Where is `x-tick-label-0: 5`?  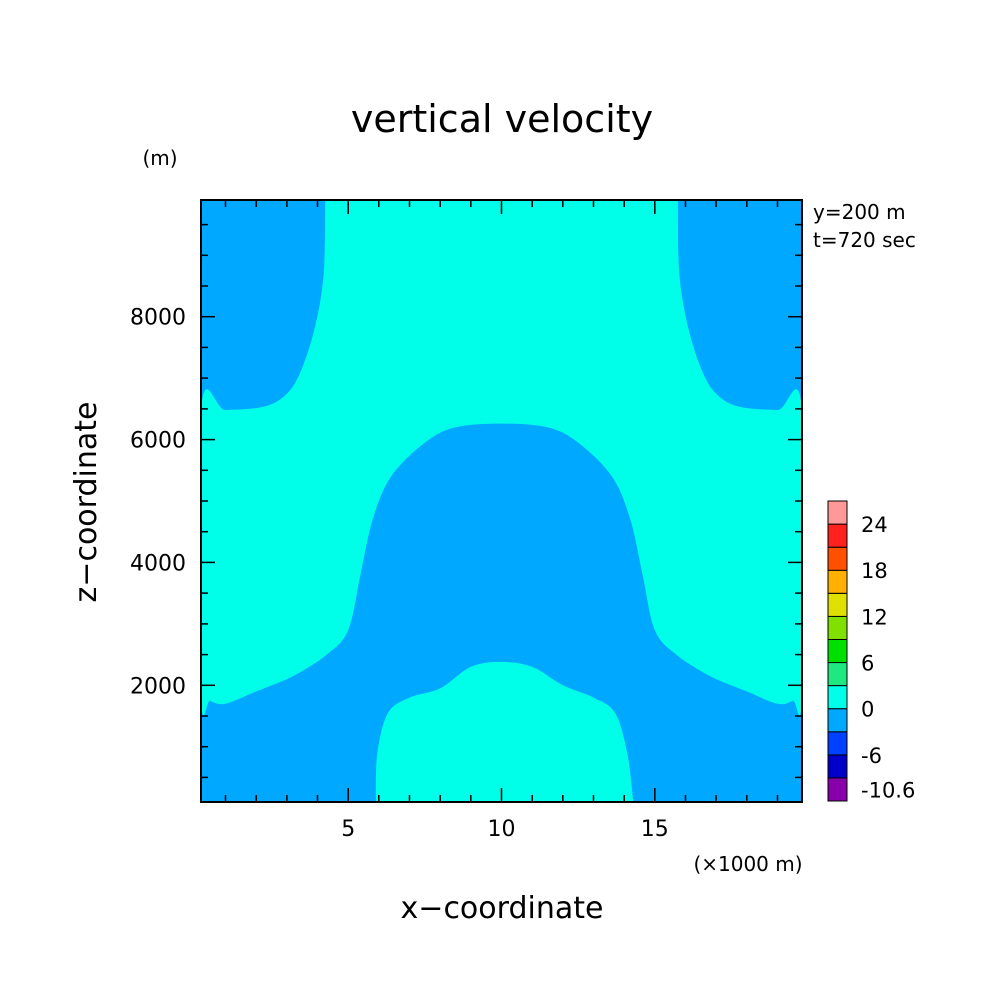
x-tick-label-0: 5 is located at coordinates (348, 829).